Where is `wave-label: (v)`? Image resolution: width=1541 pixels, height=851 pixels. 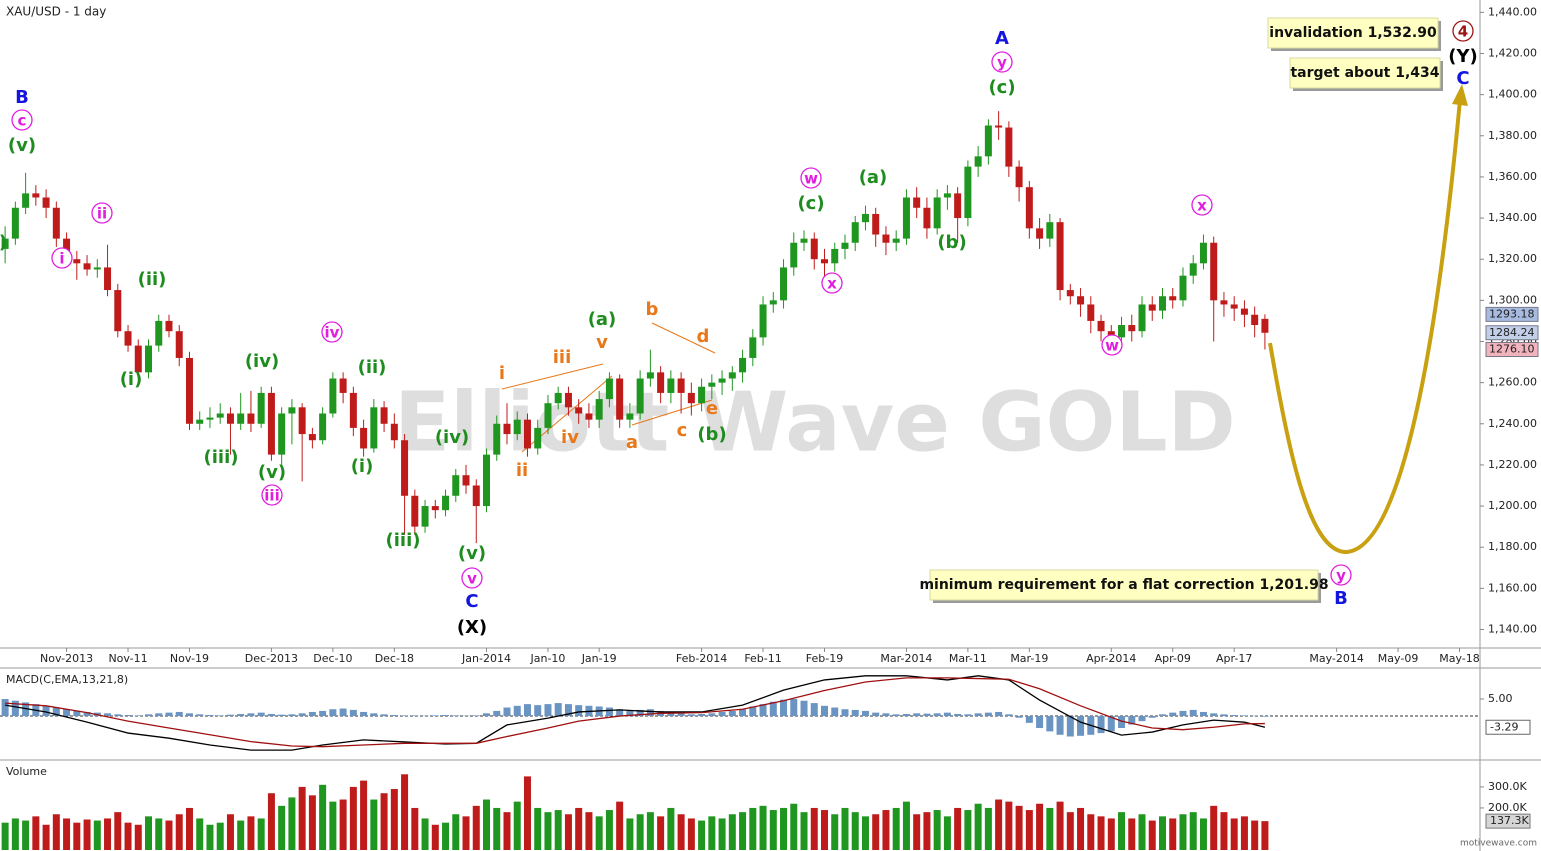 wave-label: (v) is located at coordinates (272, 472).